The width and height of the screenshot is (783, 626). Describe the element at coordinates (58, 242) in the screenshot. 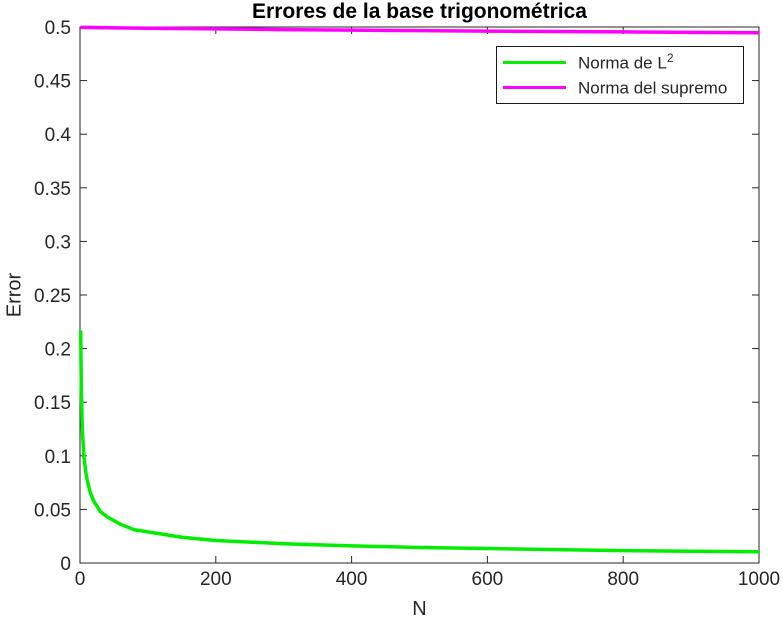

I see `y-tick-label: 0.3` at that location.